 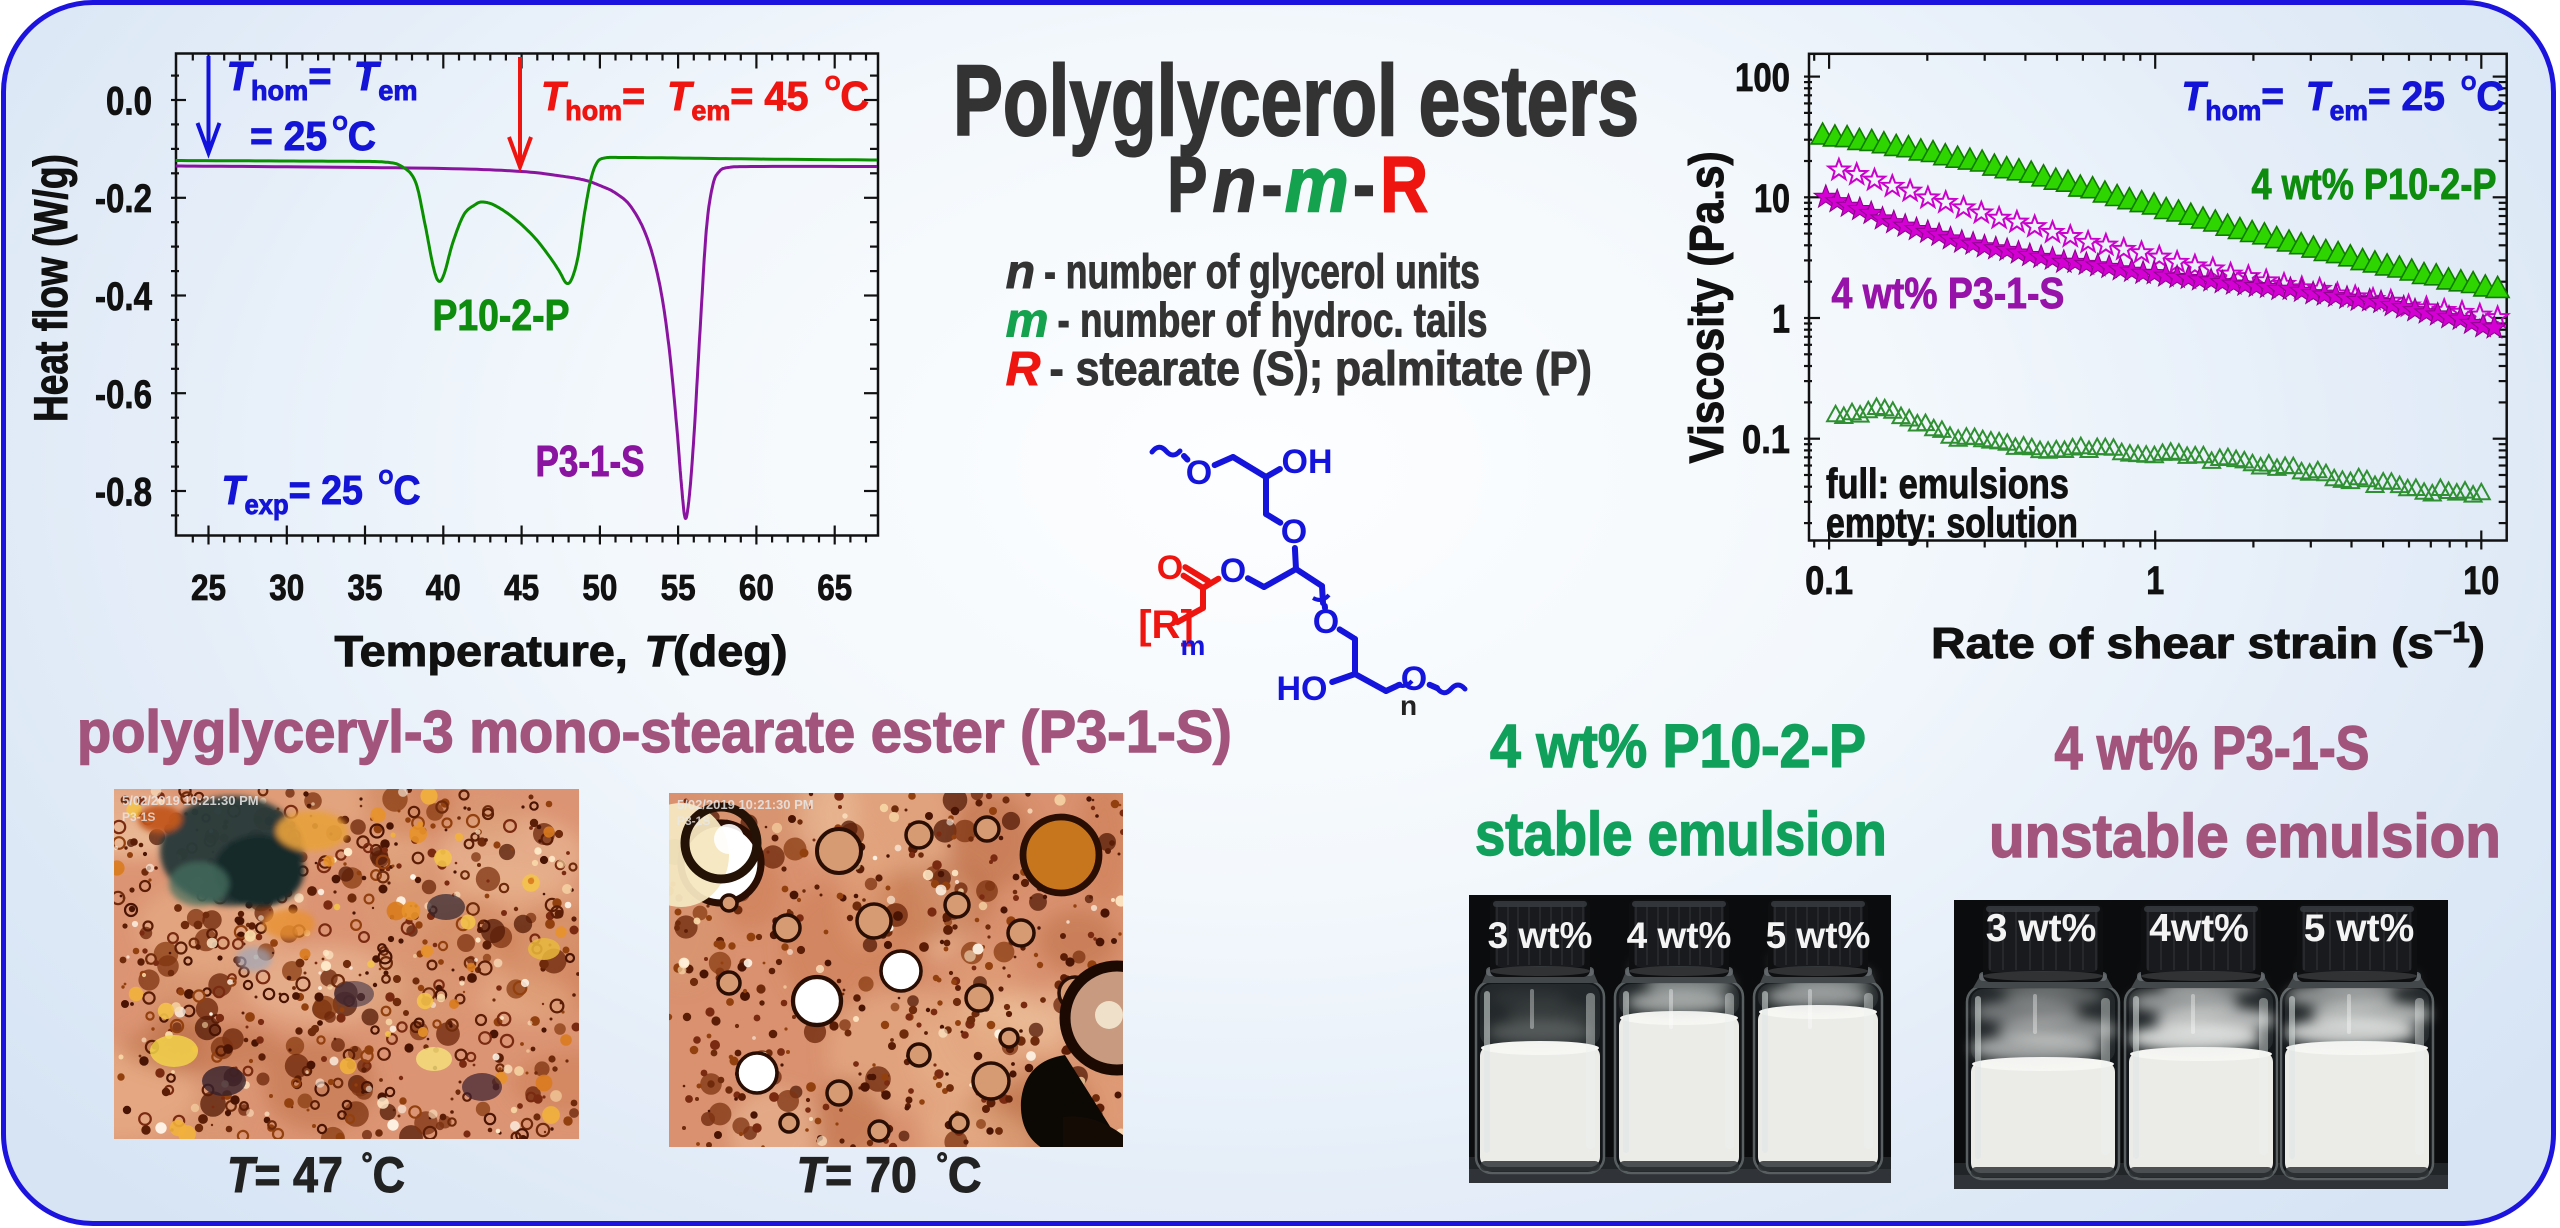 What do you see at coordinates (208, 587) in the screenshot?
I see `svg-text: 25` at bounding box center [208, 587].